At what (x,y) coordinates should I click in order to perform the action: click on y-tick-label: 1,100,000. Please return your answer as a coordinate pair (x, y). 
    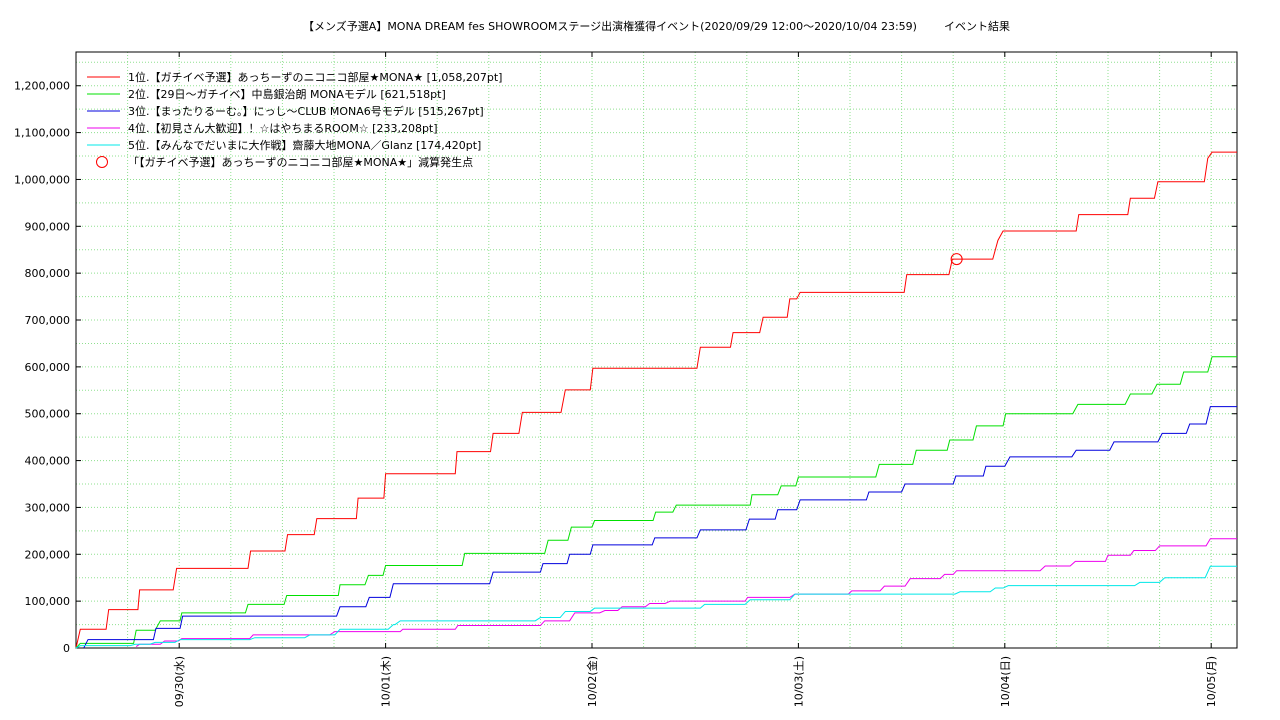
    Looking at the image, I should click on (42, 133).